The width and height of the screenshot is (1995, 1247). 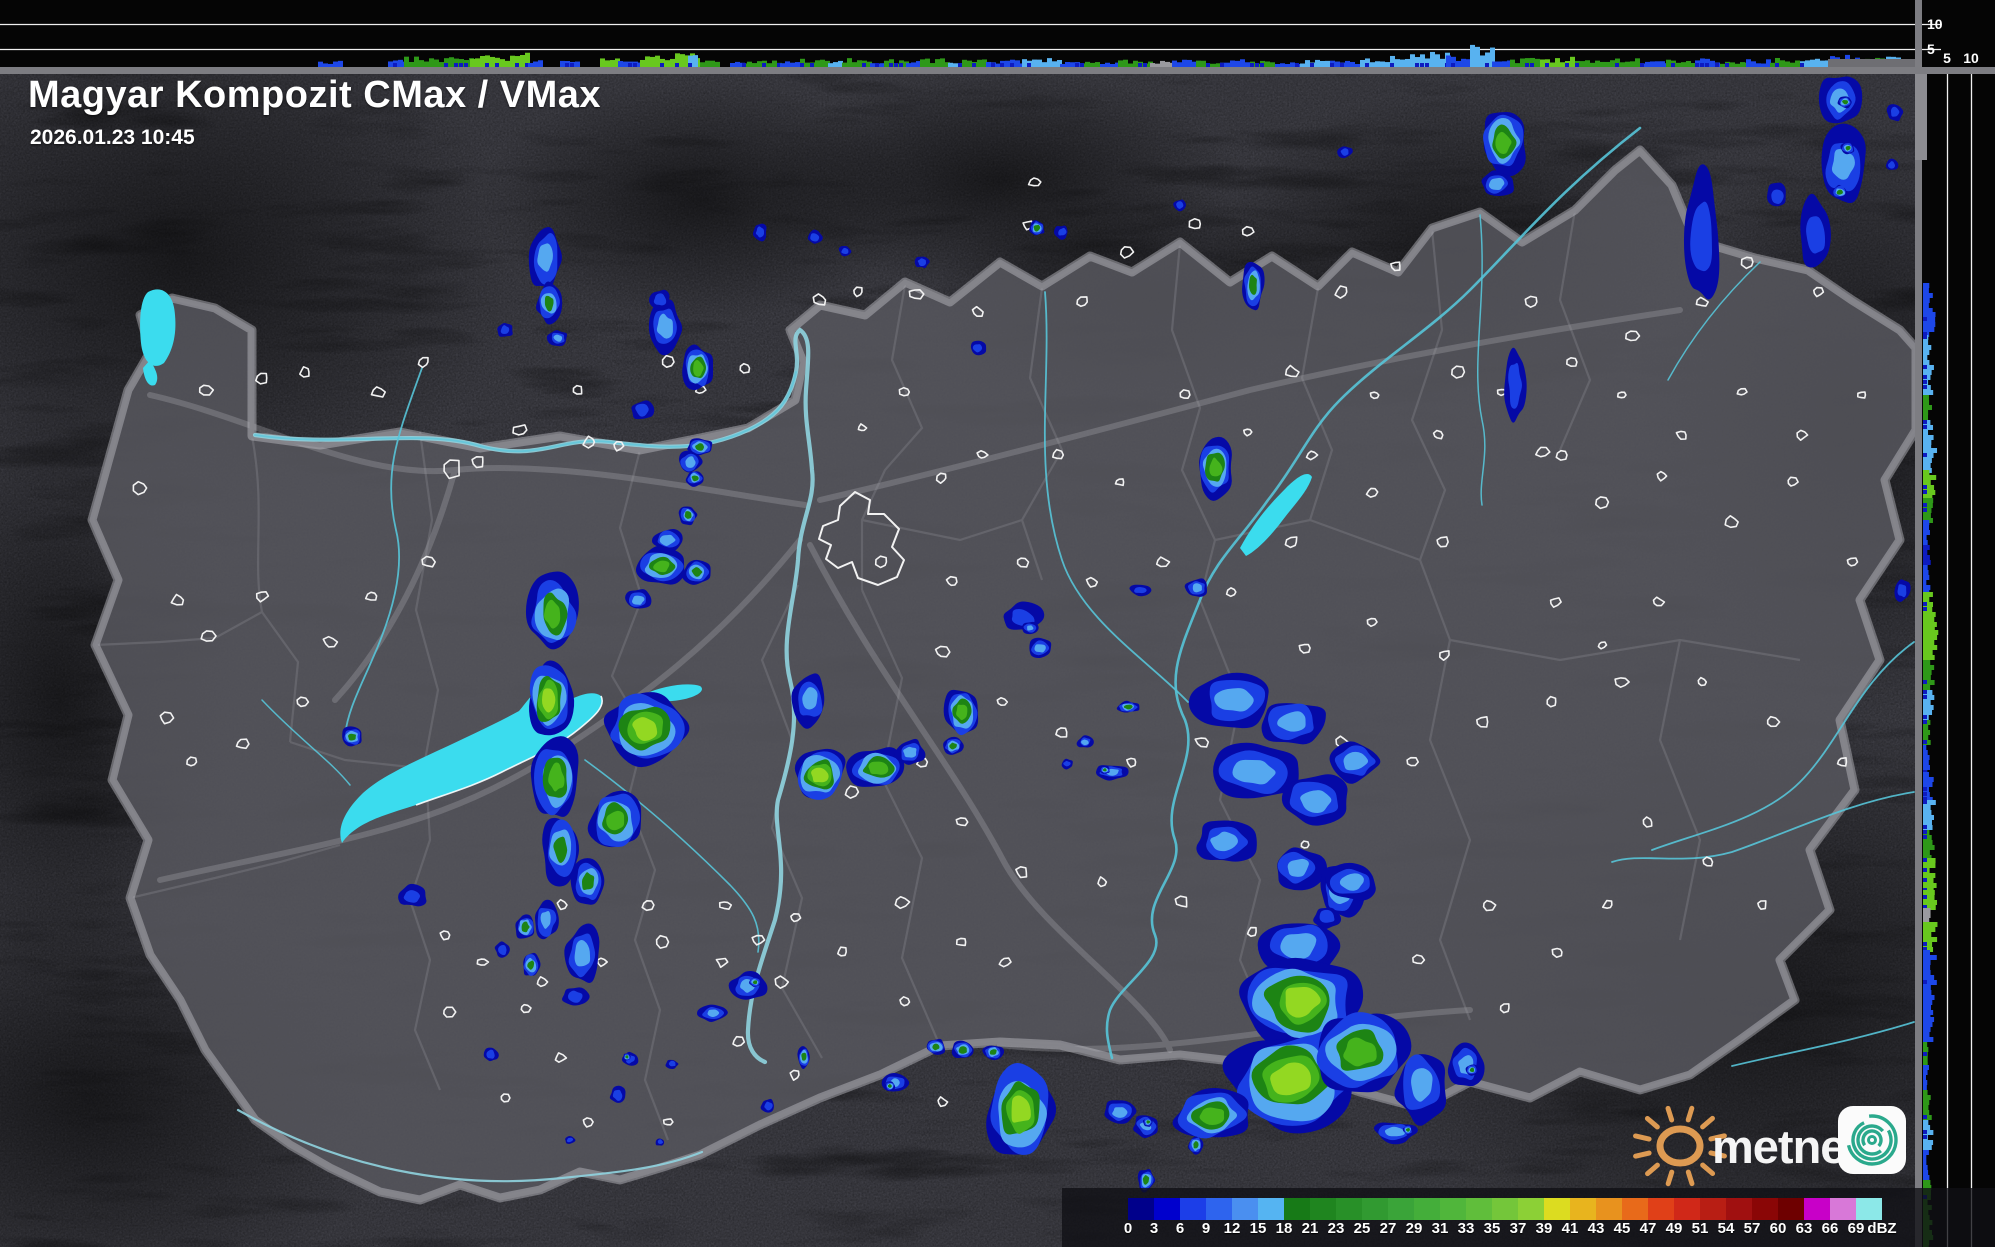 What do you see at coordinates (1648, 1228) in the screenshot?
I see `dbz-tick-label: 47` at bounding box center [1648, 1228].